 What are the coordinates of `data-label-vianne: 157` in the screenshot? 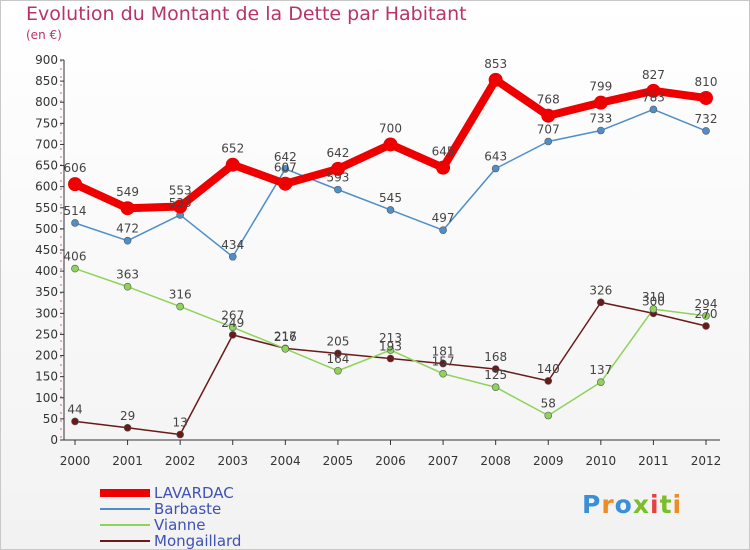 It's located at (443, 362).